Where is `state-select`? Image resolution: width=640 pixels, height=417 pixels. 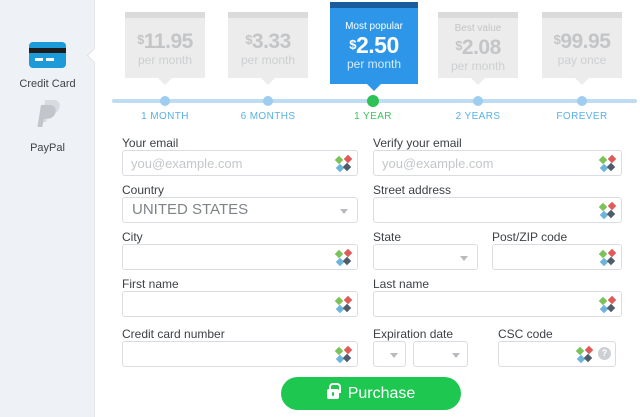
state-select is located at coordinates (425, 257).